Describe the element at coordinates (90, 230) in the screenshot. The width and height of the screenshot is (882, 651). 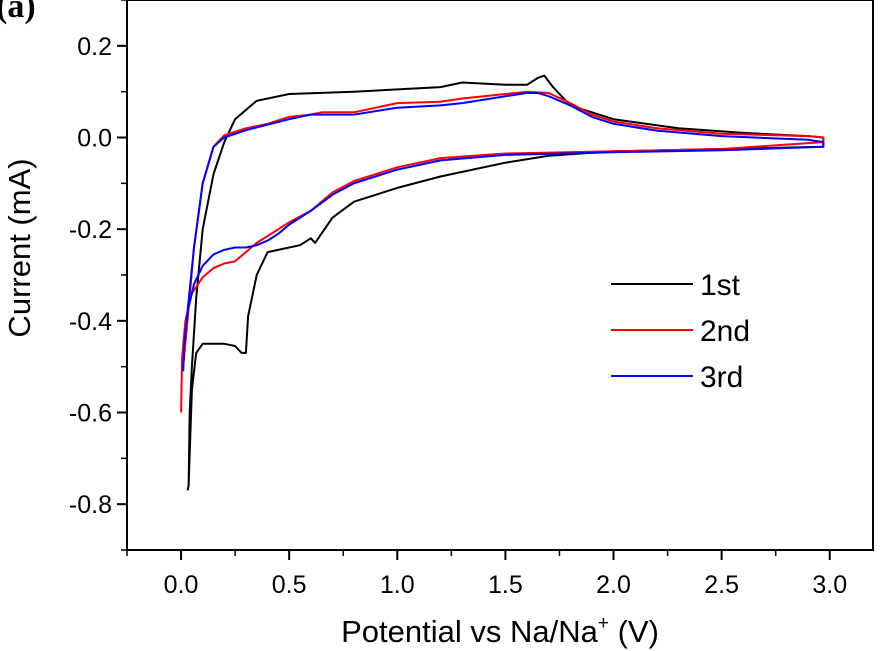
I see `y-tick-label: -0.2` at that location.